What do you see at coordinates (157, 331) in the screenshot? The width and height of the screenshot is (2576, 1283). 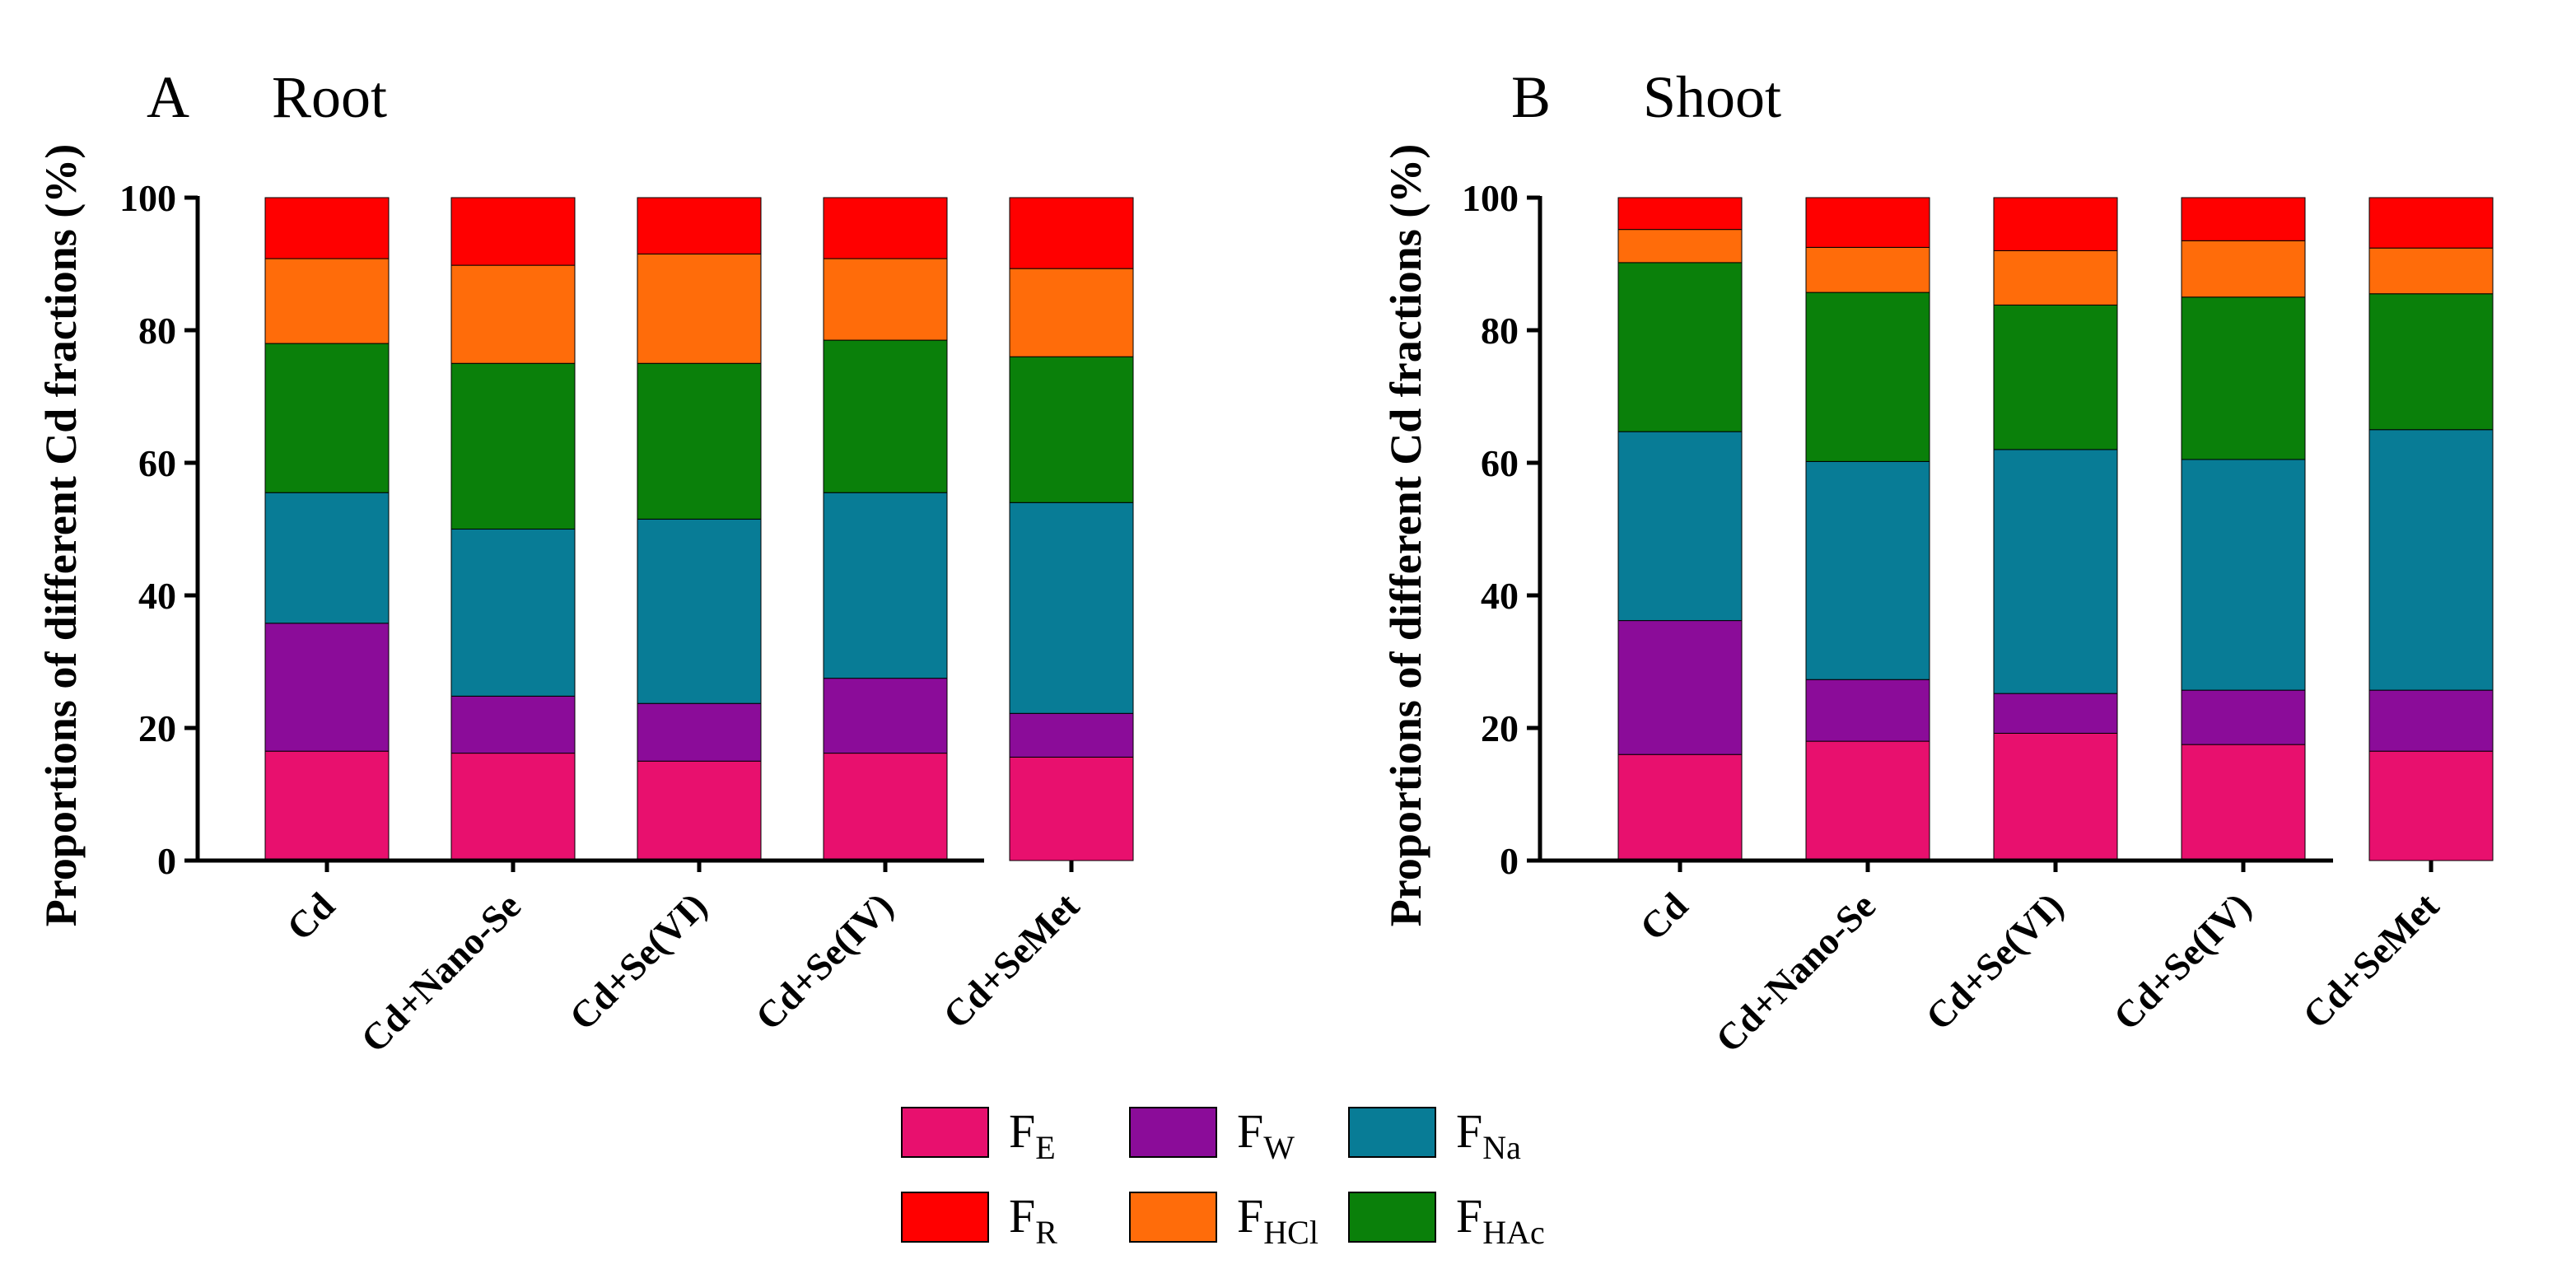 I see `y-tick-label-root: 80` at bounding box center [157, 331].